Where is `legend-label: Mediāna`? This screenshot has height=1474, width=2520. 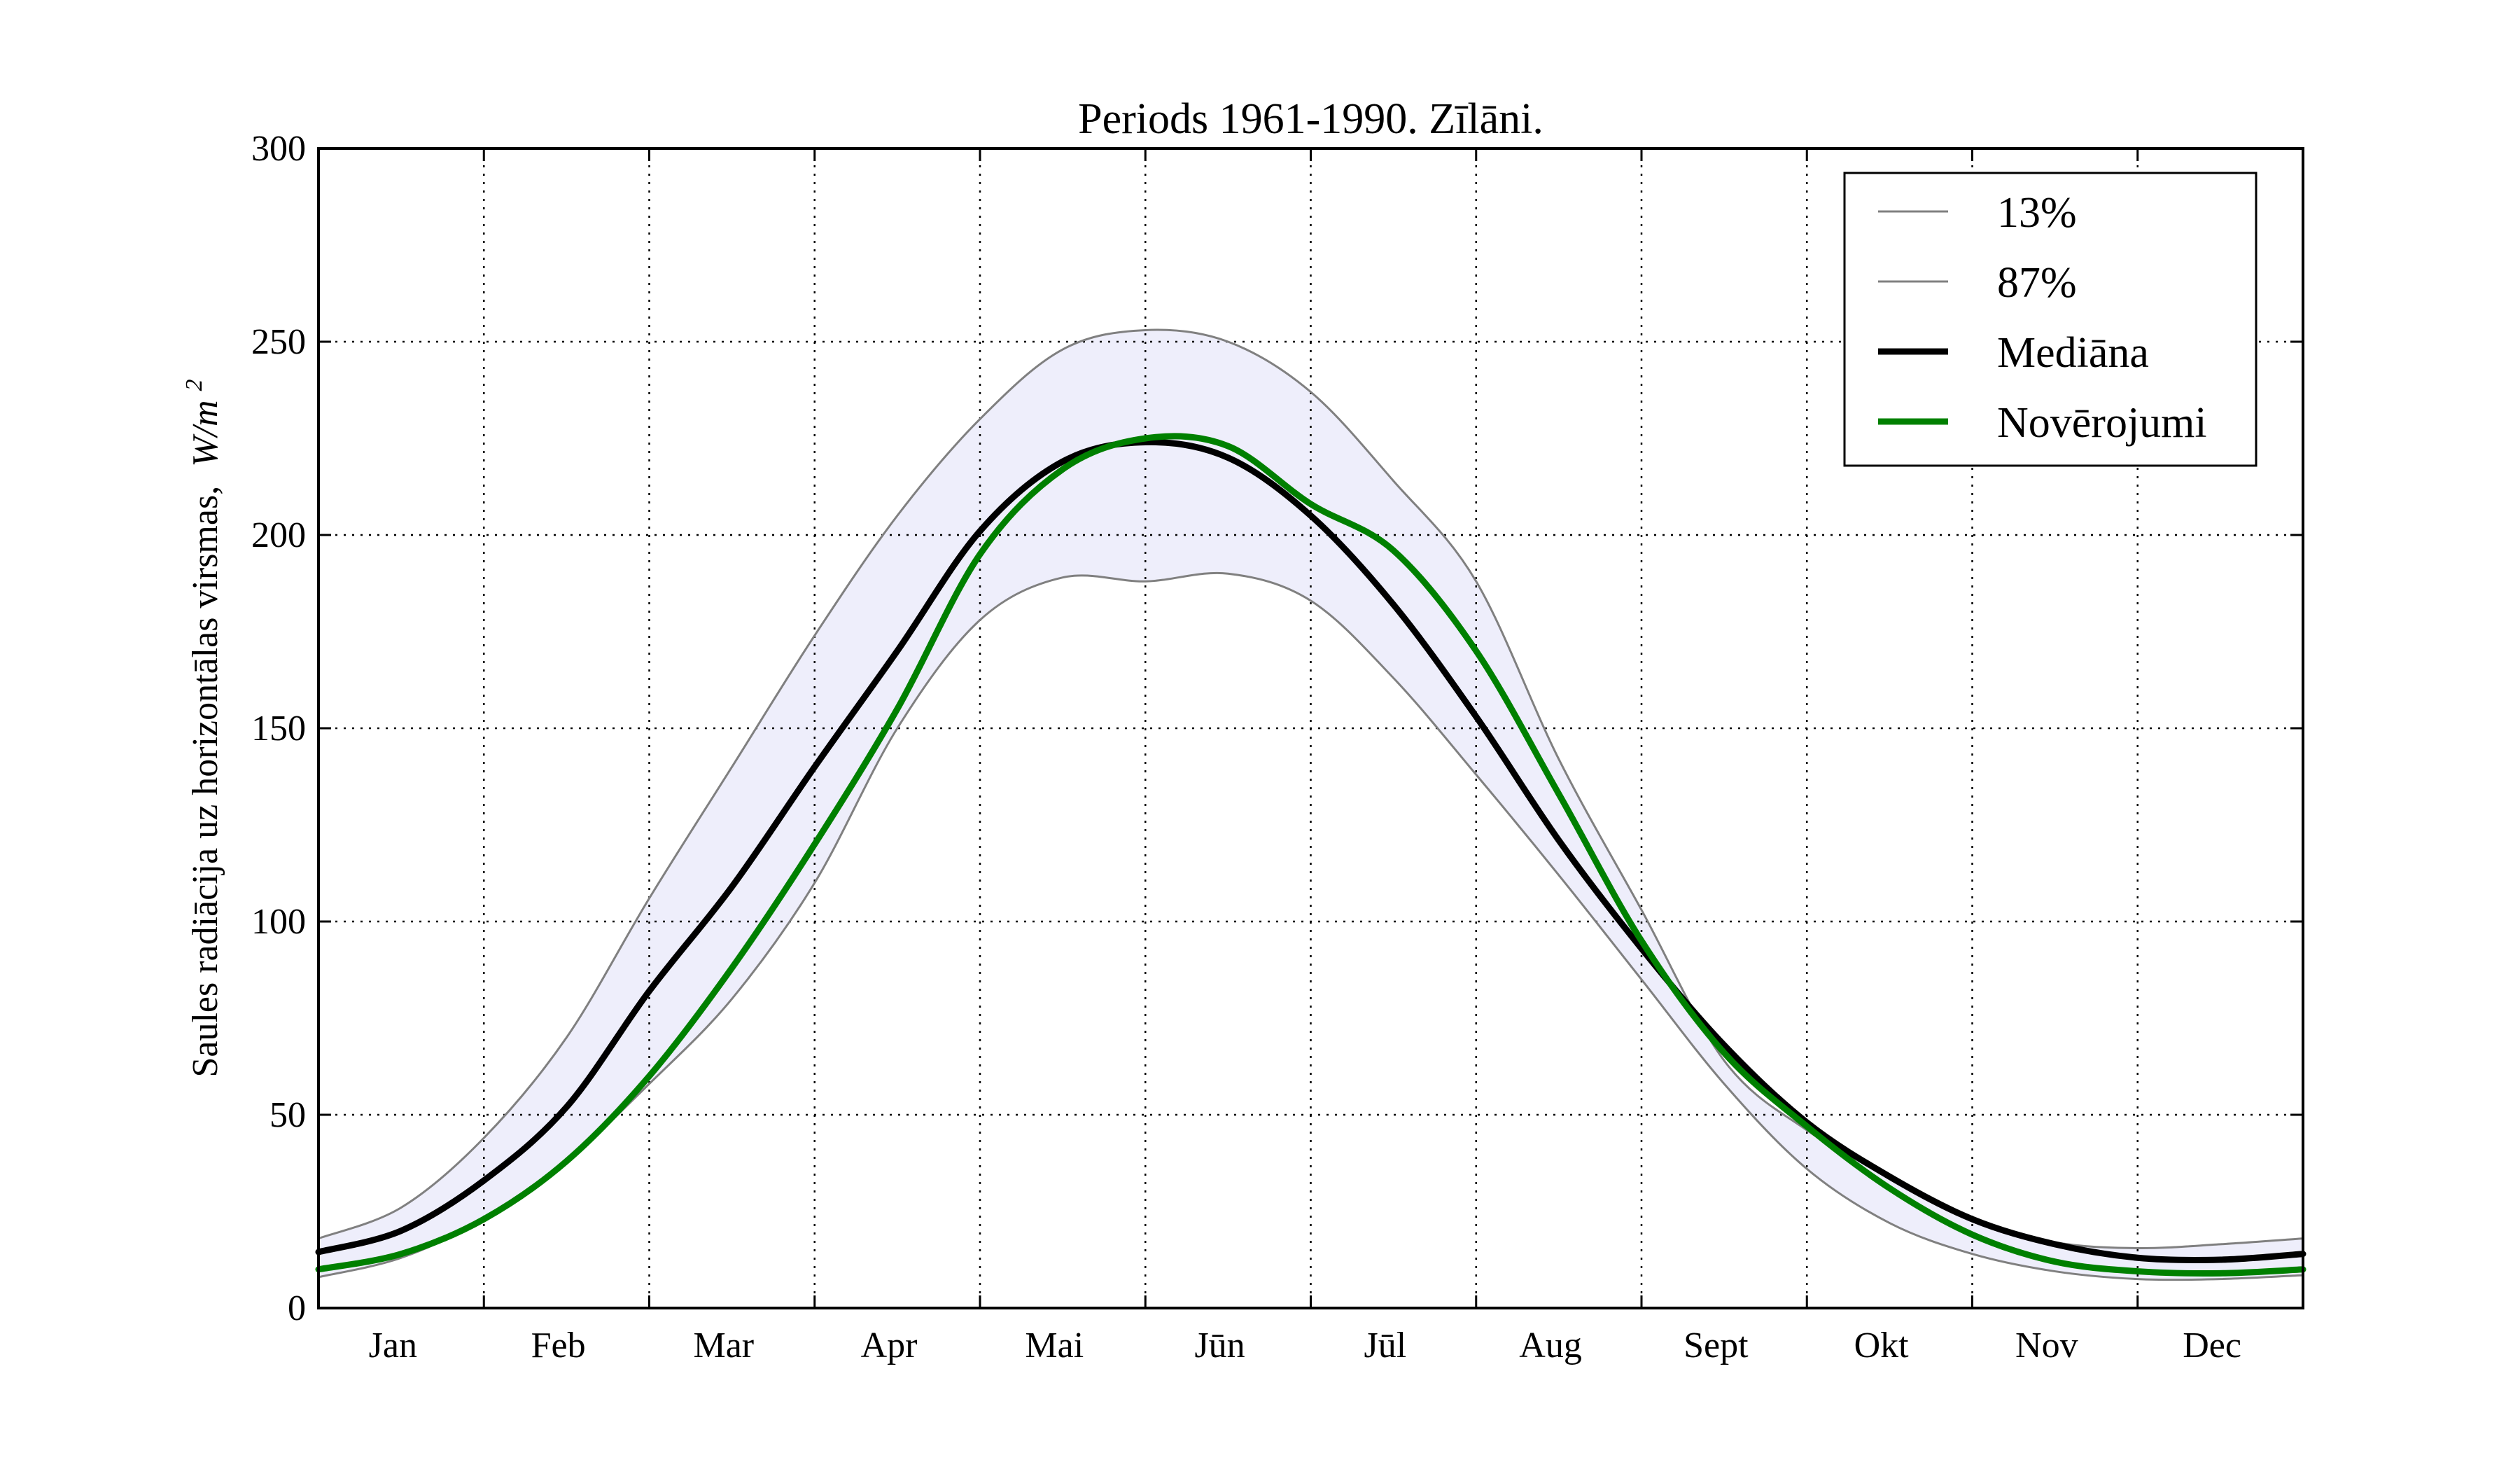 legend-label: Mediāna is located at coordinates (2073, 353).